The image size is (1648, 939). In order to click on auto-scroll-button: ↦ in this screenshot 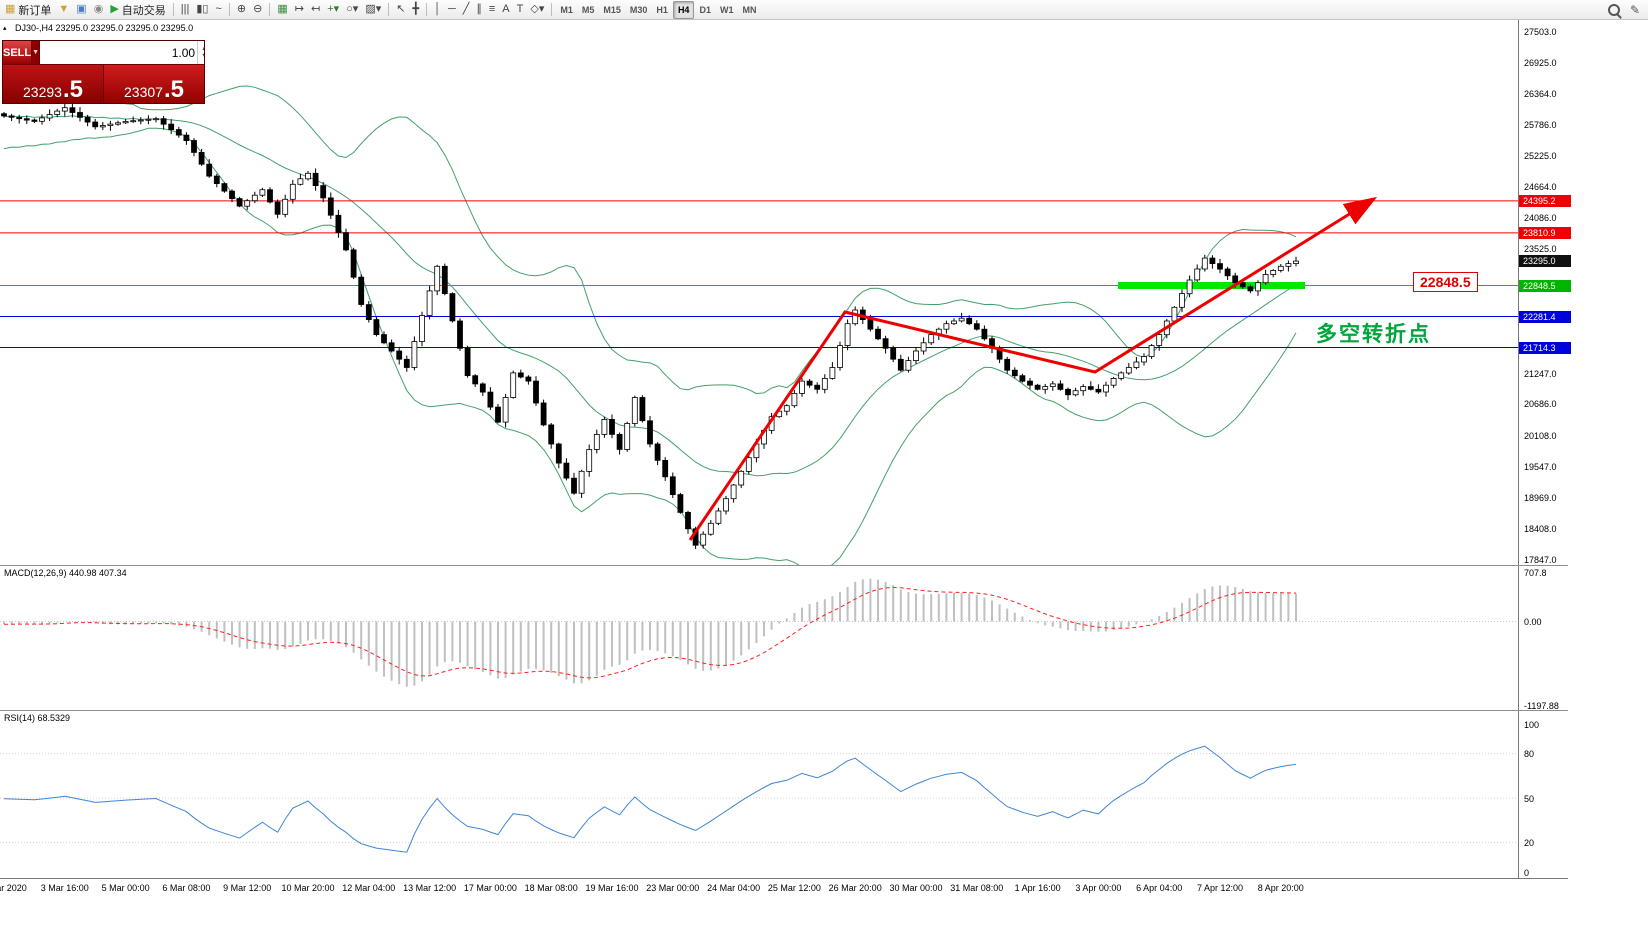, I will do `click(299, 10)`.